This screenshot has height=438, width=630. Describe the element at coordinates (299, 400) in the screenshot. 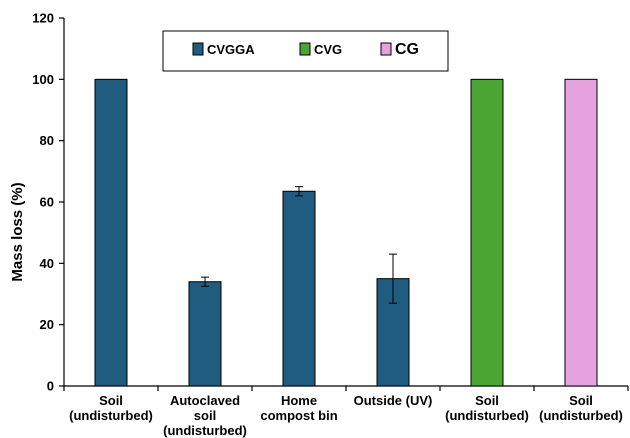

I see `x-category-label-line: Home` at that location.